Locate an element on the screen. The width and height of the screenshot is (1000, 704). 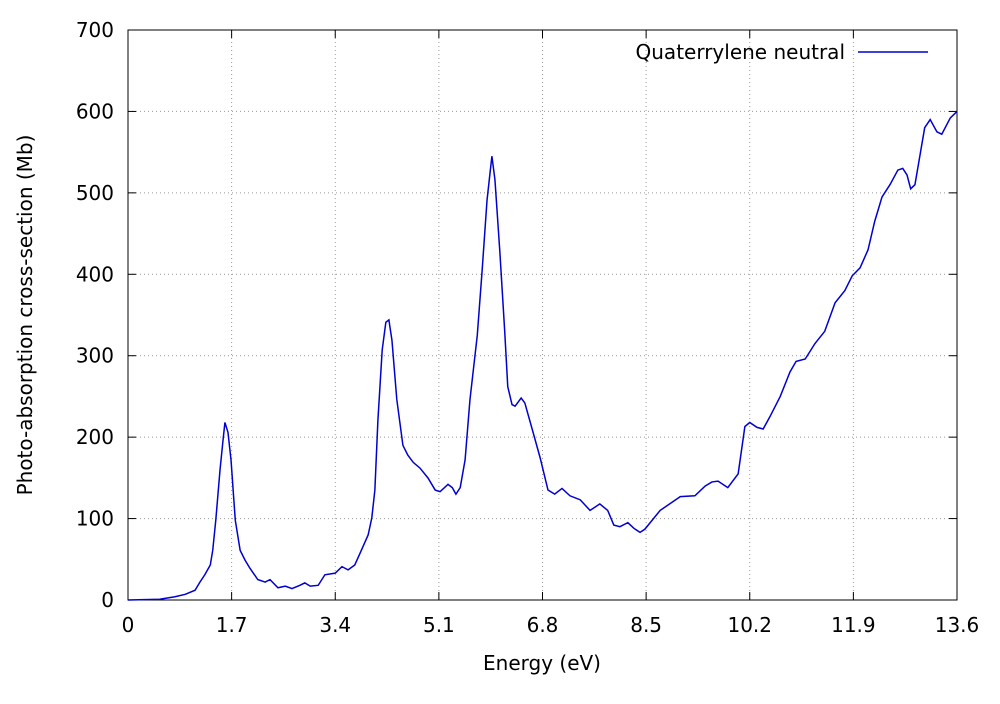
x-tick-label: 6.8 is located at coordinates (543, 625).